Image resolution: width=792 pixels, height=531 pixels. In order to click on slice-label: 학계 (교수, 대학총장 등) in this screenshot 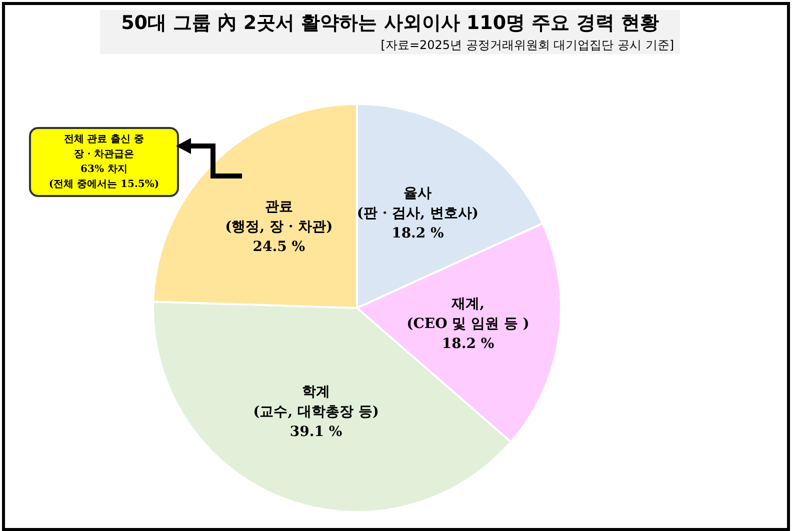, I will do `click(316, 402)`.